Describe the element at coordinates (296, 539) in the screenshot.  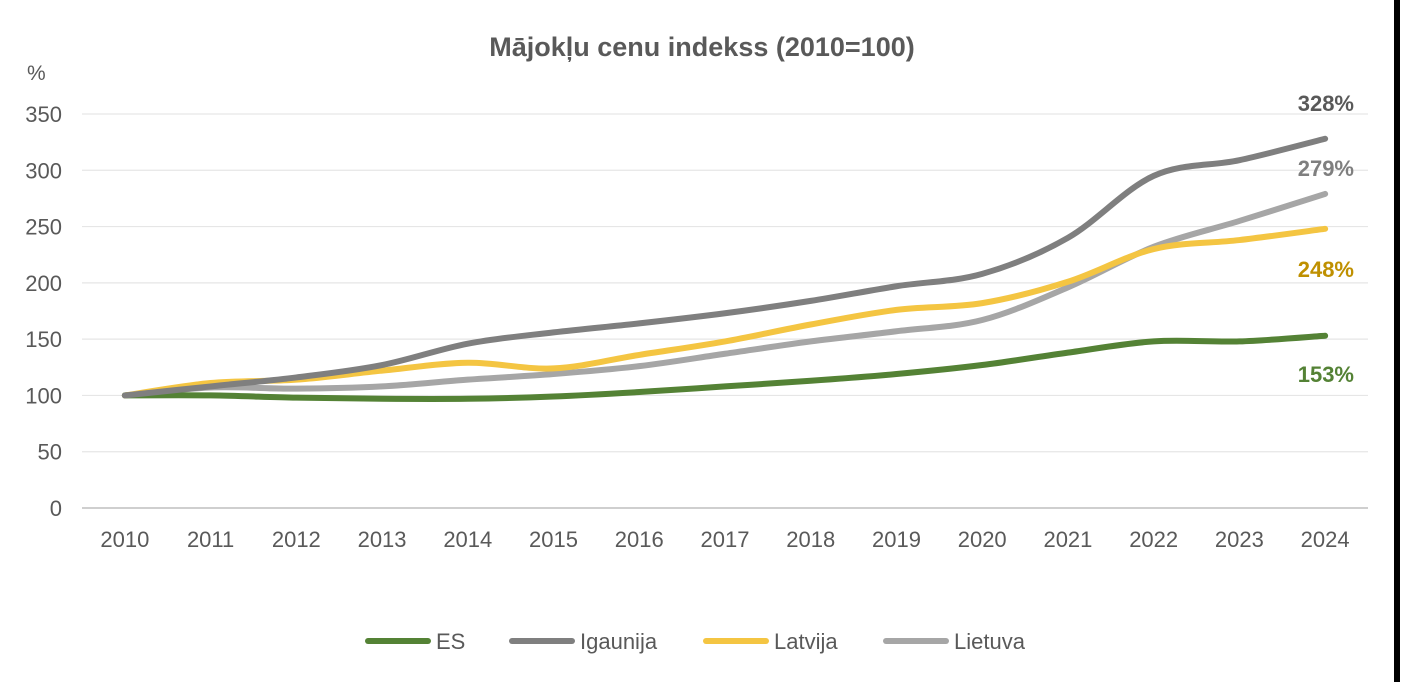
I see `x-tick-label: 2012` at that location.